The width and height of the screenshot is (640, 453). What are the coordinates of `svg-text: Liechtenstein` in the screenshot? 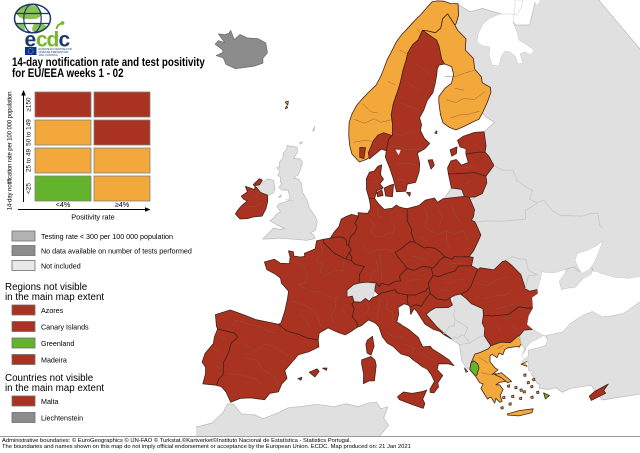 It's located at (62, 419).